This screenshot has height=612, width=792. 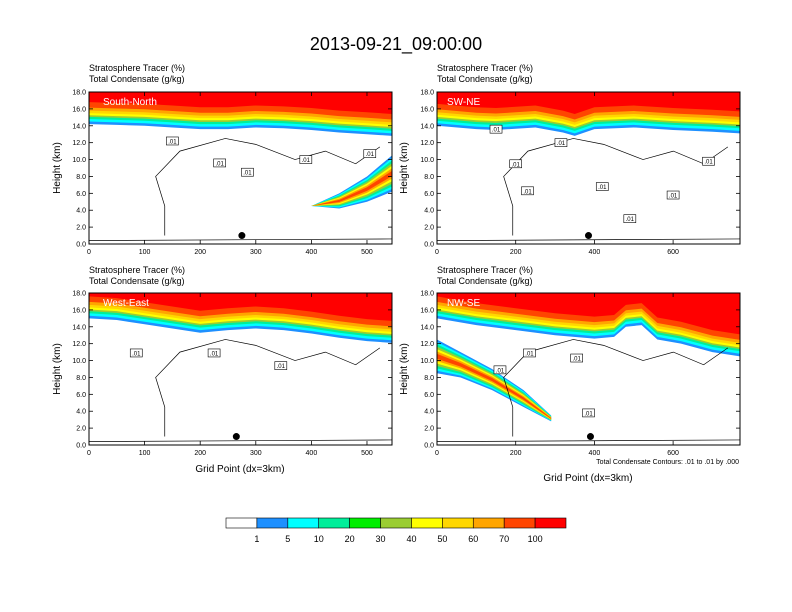 What do you see at coordinates (535, 539) in the screenshot?
I see `colorbar-label: 100` at bounding box center [535, 539].